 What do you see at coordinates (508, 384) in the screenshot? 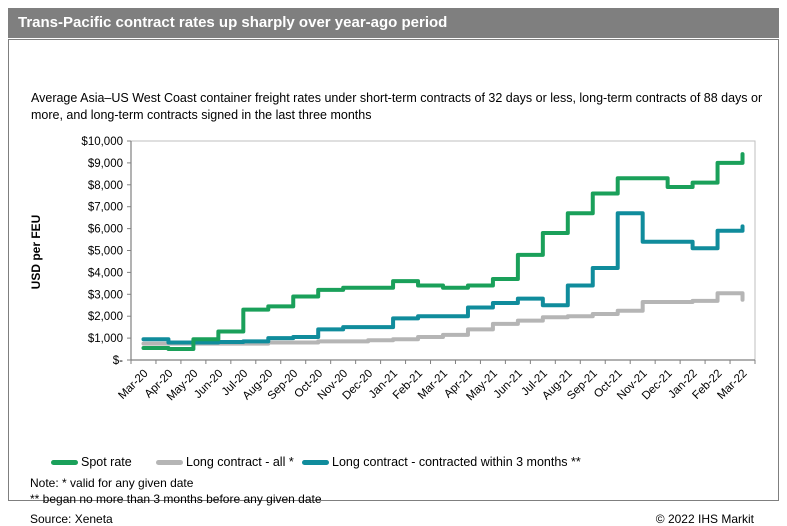
I see `x-tick-label: Jun-21` at bounding box center [508, 384].